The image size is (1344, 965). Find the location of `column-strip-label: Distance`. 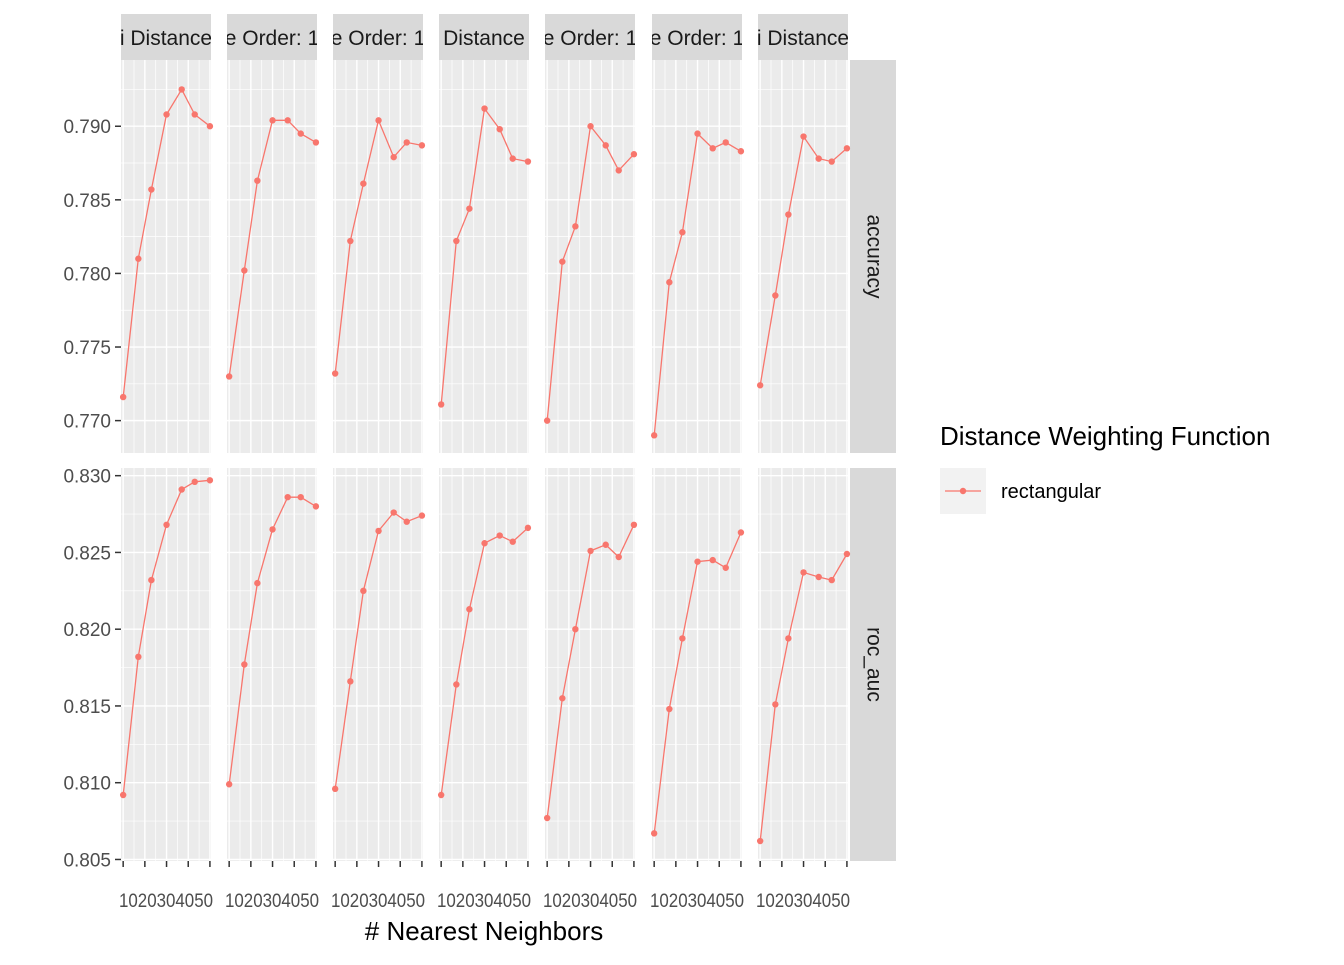

column-strip-label: Distance is located at coordinates (484, 38).